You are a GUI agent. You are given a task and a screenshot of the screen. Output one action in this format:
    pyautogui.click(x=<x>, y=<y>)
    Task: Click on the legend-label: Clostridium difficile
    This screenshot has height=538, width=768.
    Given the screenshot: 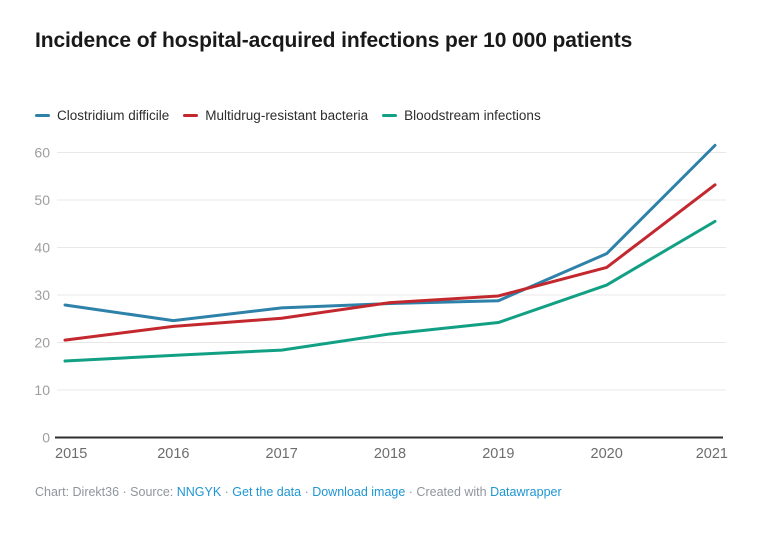 What is the action you would take?
    pyautogui.click(x=113, y=115)
    